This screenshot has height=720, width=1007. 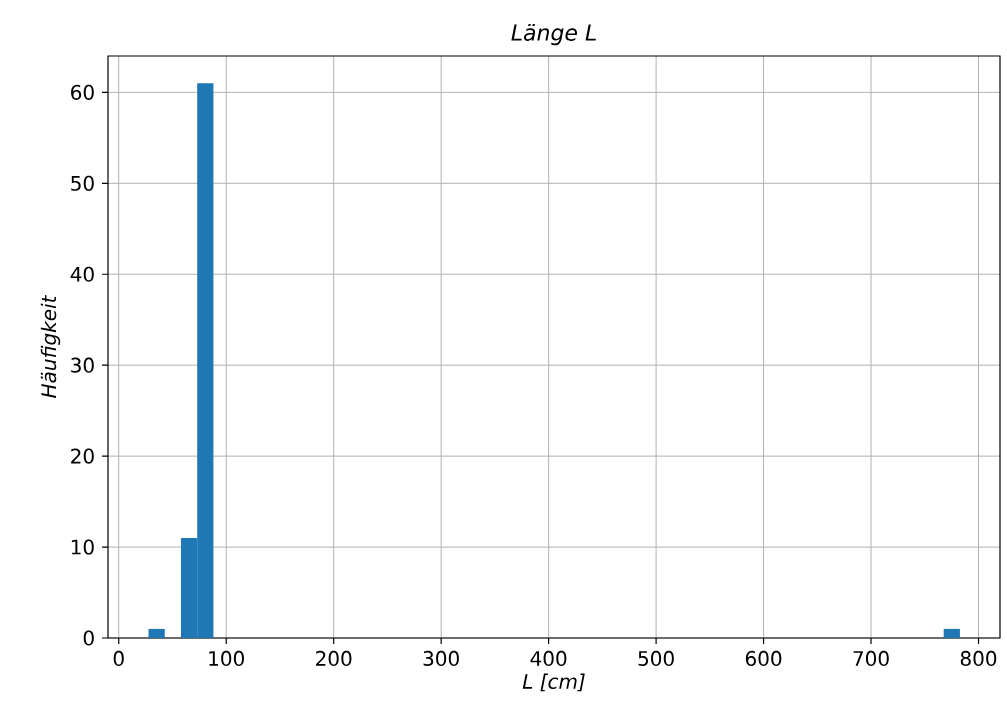 I want to click on y-tick-label: 10, so click(x=82, y=547).